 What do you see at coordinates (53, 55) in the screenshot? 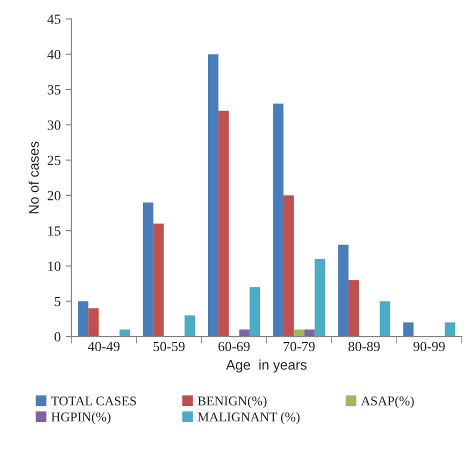
I see `y-tick-label: 40` at bounding box center [53, 55].